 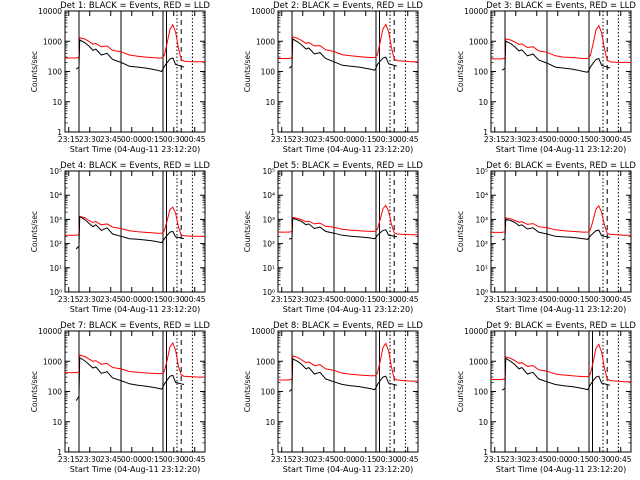 I want to click on panel-title: Det 5: BLACK = Events, RED = LLD, so click(x=348, y=166).